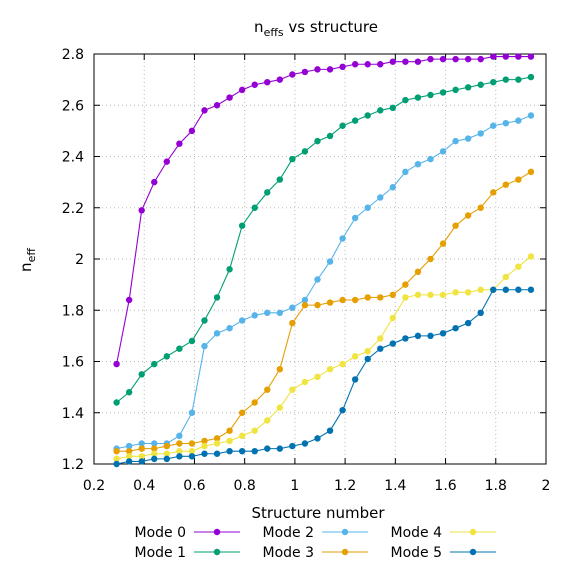 This screenshot has width=570, height=573. I want to click on legend: Mode 0 Mode 1 Mode 2 Mode 3 Mode 4 Mode 5, so click(315, 543).